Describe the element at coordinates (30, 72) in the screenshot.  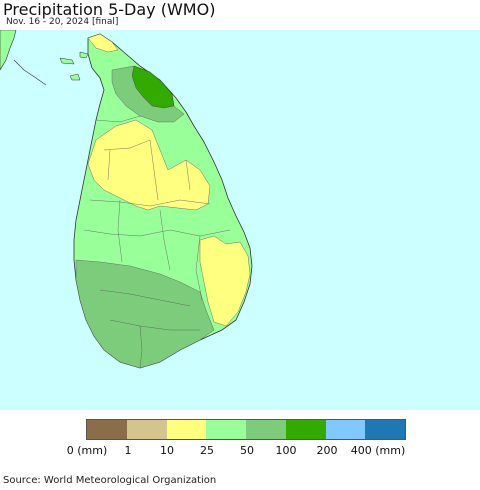
I see `india-coast-islands` at that location.